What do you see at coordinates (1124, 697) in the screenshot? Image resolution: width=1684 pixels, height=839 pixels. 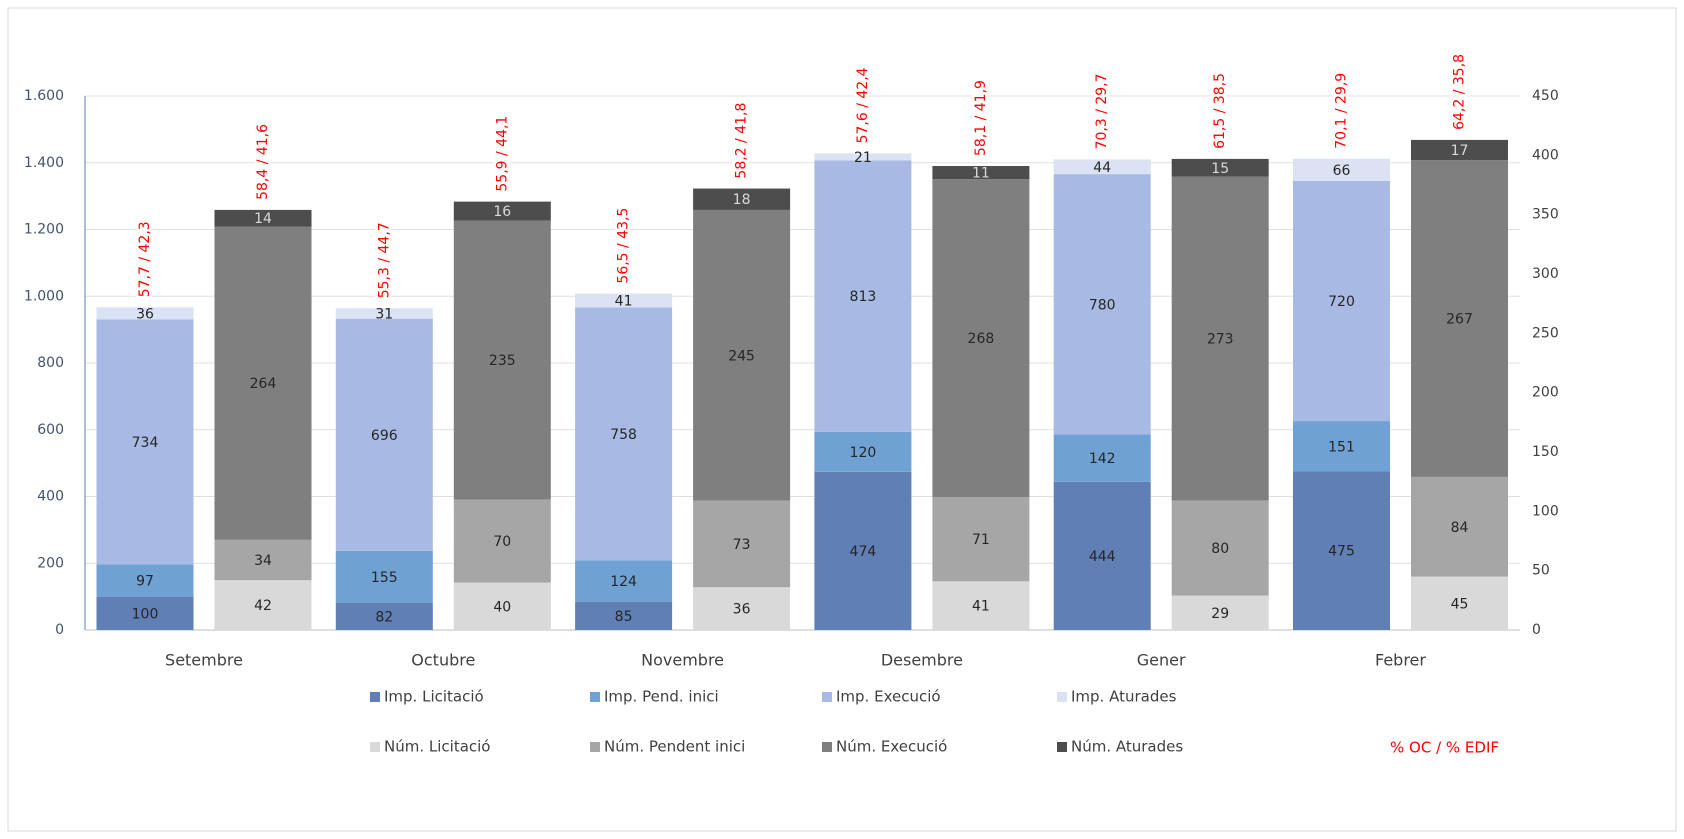 I see `legend-label: Imp. Aturades` at bounding box center [1124, 697].